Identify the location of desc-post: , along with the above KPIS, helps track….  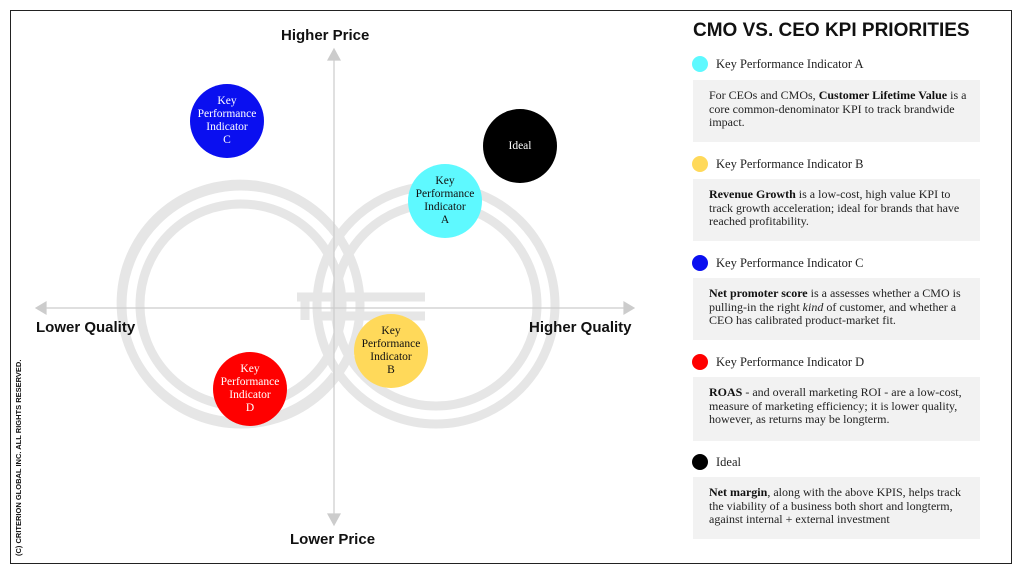
(835, 505).